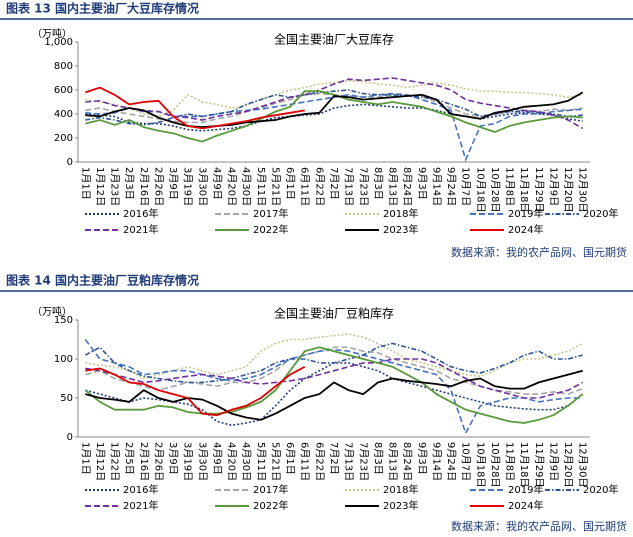 The height and width of the screenshot is (537, 633). What do you see at coordinates (70, 437) in the screenshot?
I see `y-tick-label: 0` at bounding box center [70, 437].